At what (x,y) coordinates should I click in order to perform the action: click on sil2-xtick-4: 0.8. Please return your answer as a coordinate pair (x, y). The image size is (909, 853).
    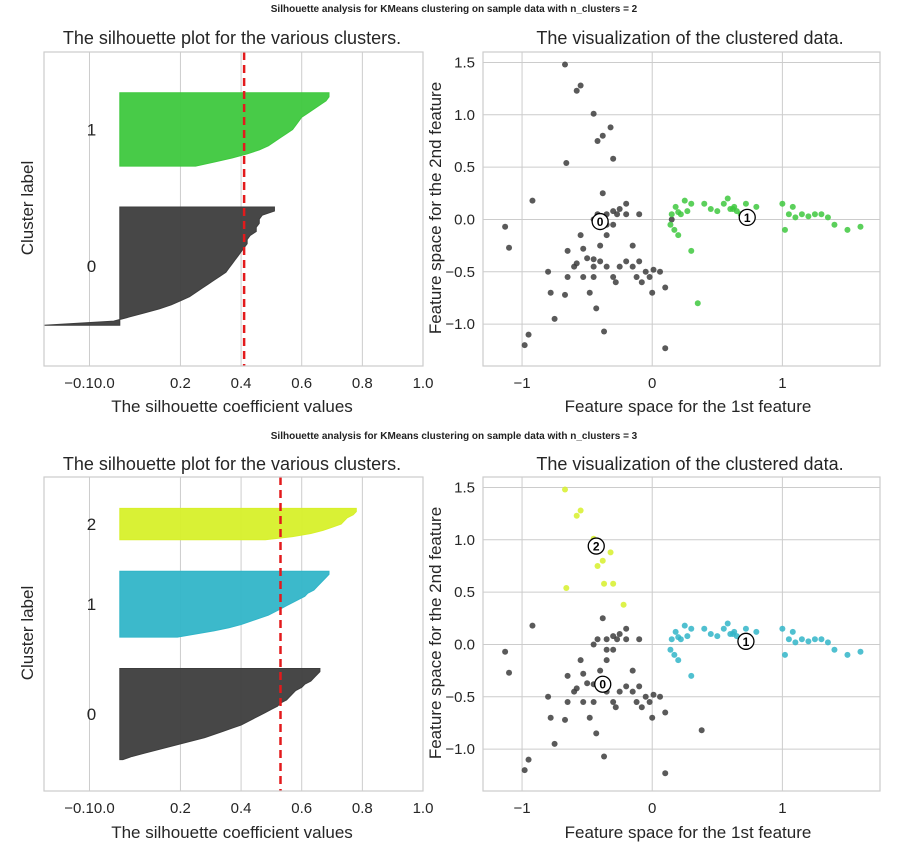
    Looking at the image, I should click on (362, 808).